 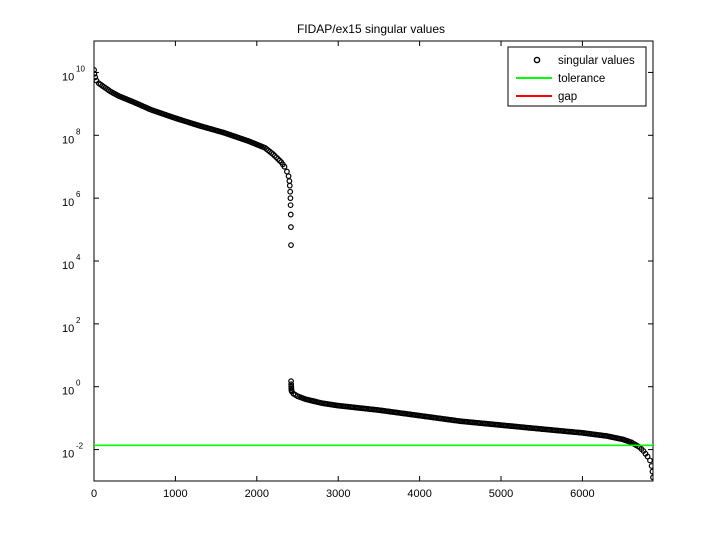 What do you see at coordinates (175, 494) in the screenshot?
I see `x-tick-label: 1000` at bounding box center [175, 494].